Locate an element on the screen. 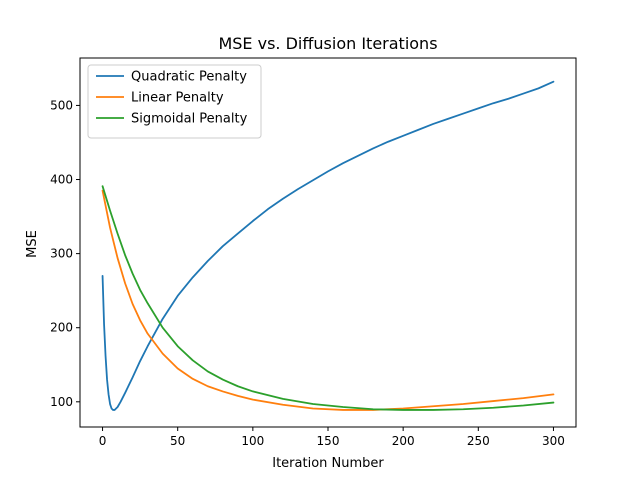 This screenshot has width=640, height=480. y-tick-label: 100 is located at coordinates (61, 402).